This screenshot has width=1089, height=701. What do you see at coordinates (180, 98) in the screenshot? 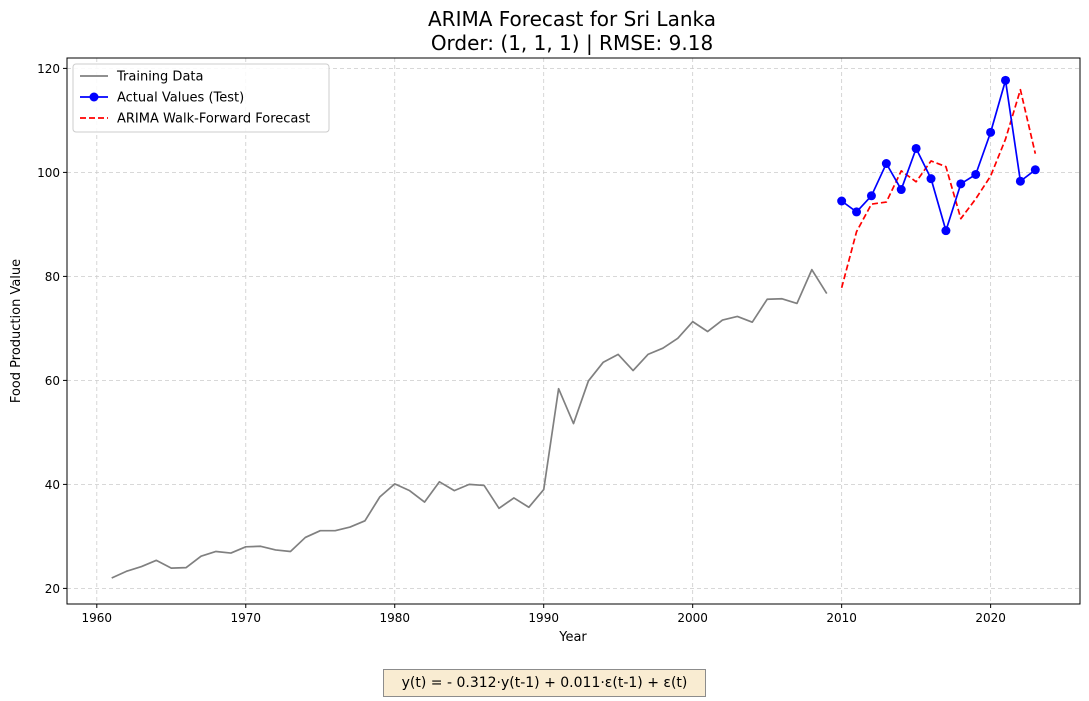
I see `legend-label-actual: Actual Values (Test)` at bounding box center [180, 98].